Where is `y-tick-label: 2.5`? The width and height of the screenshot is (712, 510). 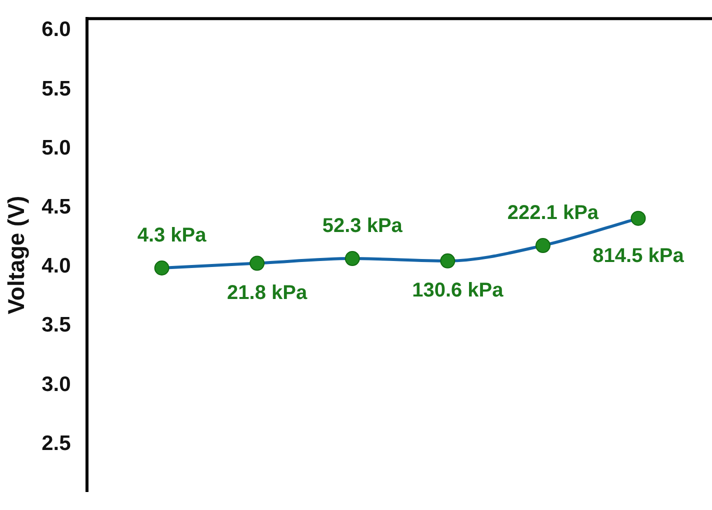 y-tick-label: 2.5 is located at coordinates (57, 443).